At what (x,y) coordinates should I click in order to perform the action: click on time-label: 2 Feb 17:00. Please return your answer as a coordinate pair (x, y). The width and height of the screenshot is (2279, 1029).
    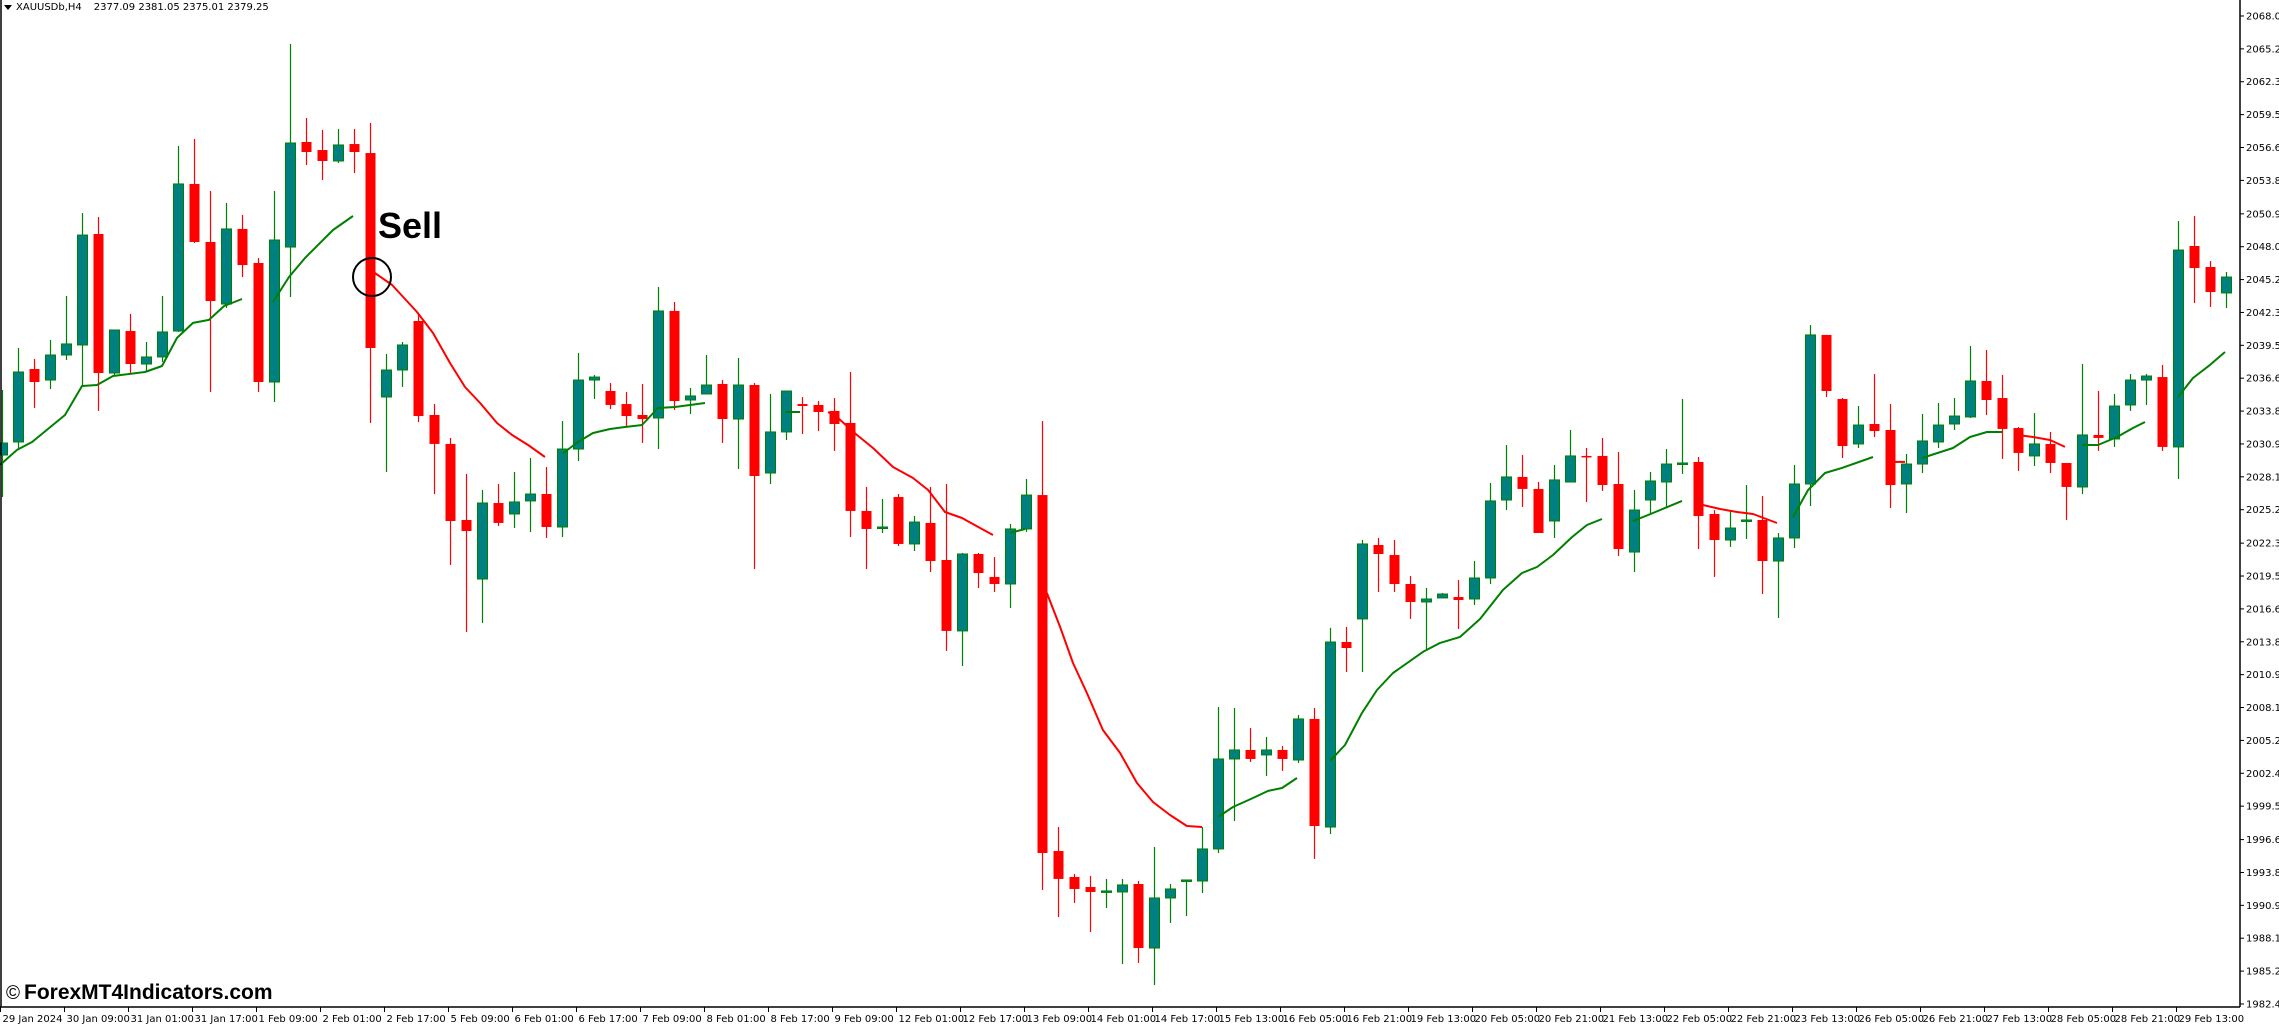
    Looking at the image, I should click on (416, 1019).